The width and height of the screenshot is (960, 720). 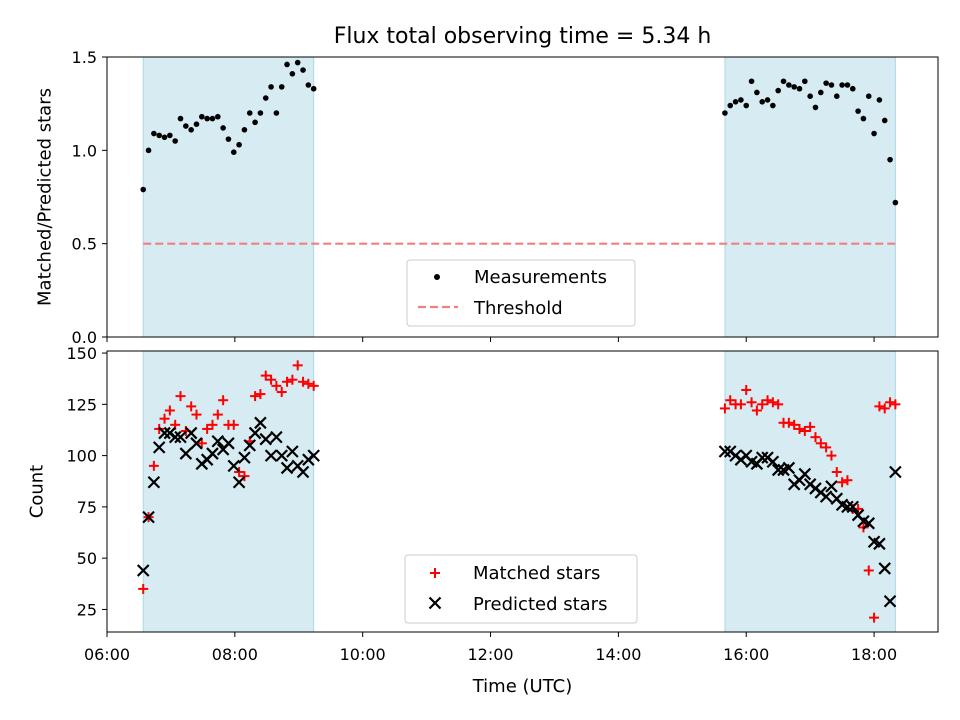 I want to click on y-axis-label: Count, so click(x=36, y=491).